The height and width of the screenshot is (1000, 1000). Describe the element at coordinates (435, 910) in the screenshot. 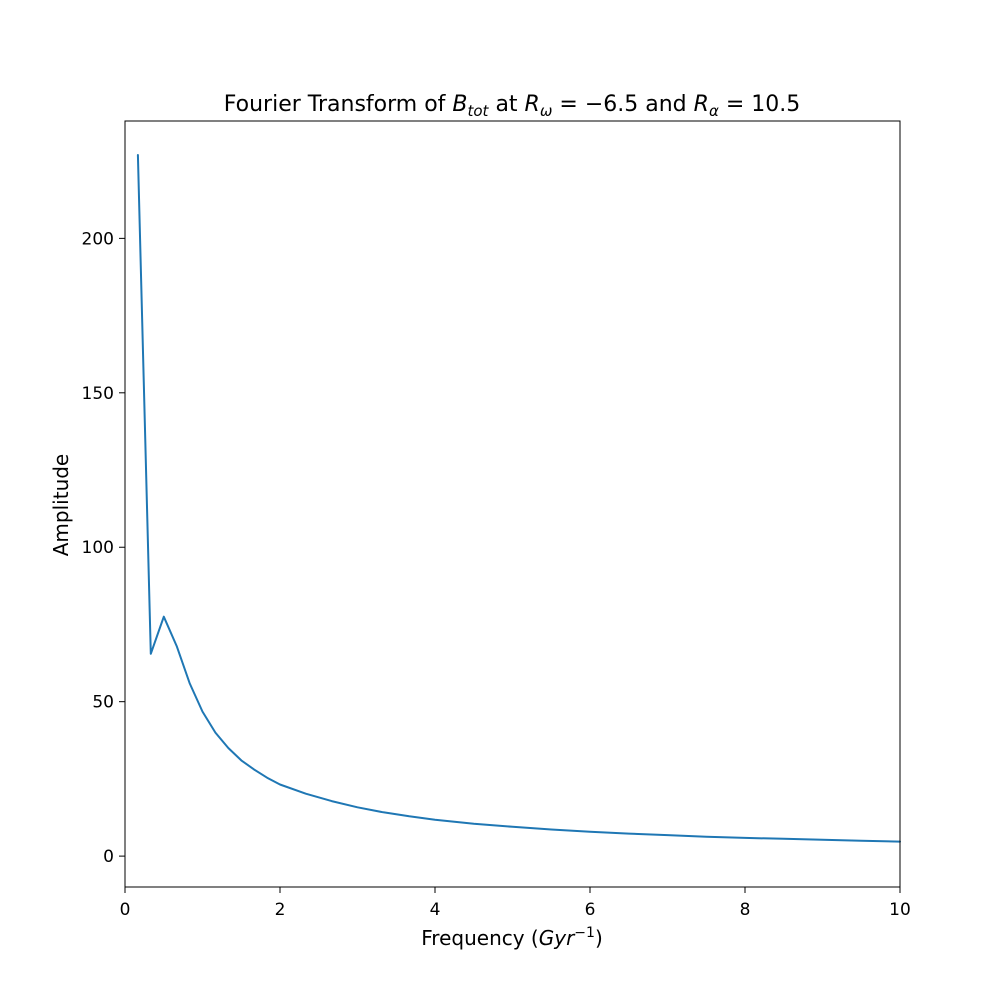

I see `x-tick-label: 4` at that location.